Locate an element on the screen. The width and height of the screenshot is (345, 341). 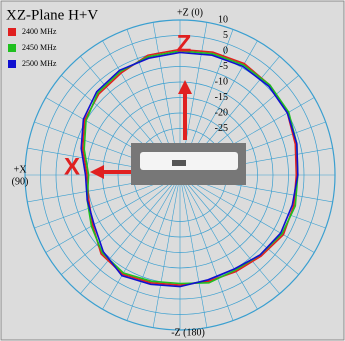
arrows is located at coordinates (141, 129).